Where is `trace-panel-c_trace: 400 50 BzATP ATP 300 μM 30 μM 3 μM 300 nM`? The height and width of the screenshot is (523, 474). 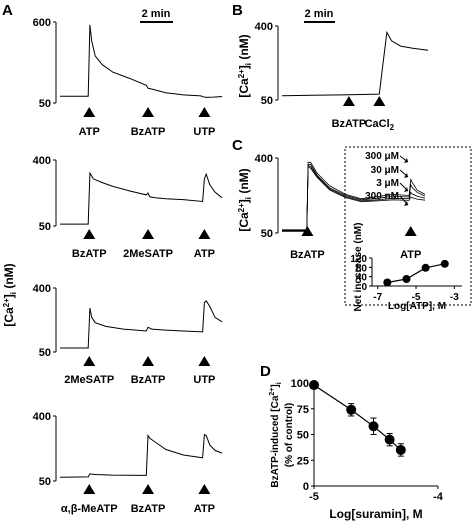
trace-panel-c_trace: 400 50 BzATP ATP 300 μM 30 μM 3 μM 300 nM is located at coordinates (340, 206).